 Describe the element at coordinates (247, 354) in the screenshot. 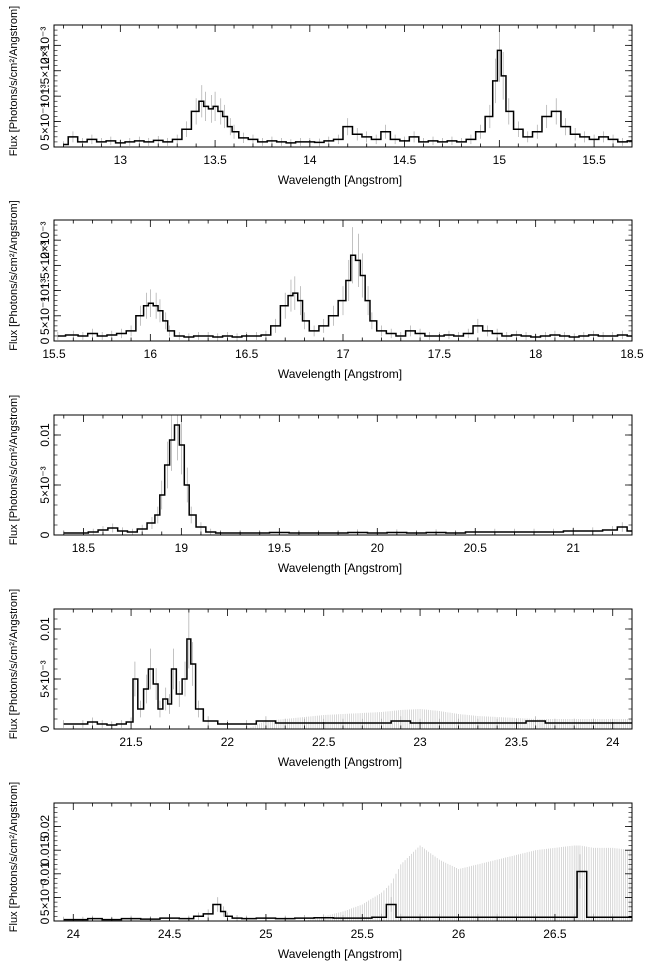

I see `x-tick-label: 16.5` at that location.